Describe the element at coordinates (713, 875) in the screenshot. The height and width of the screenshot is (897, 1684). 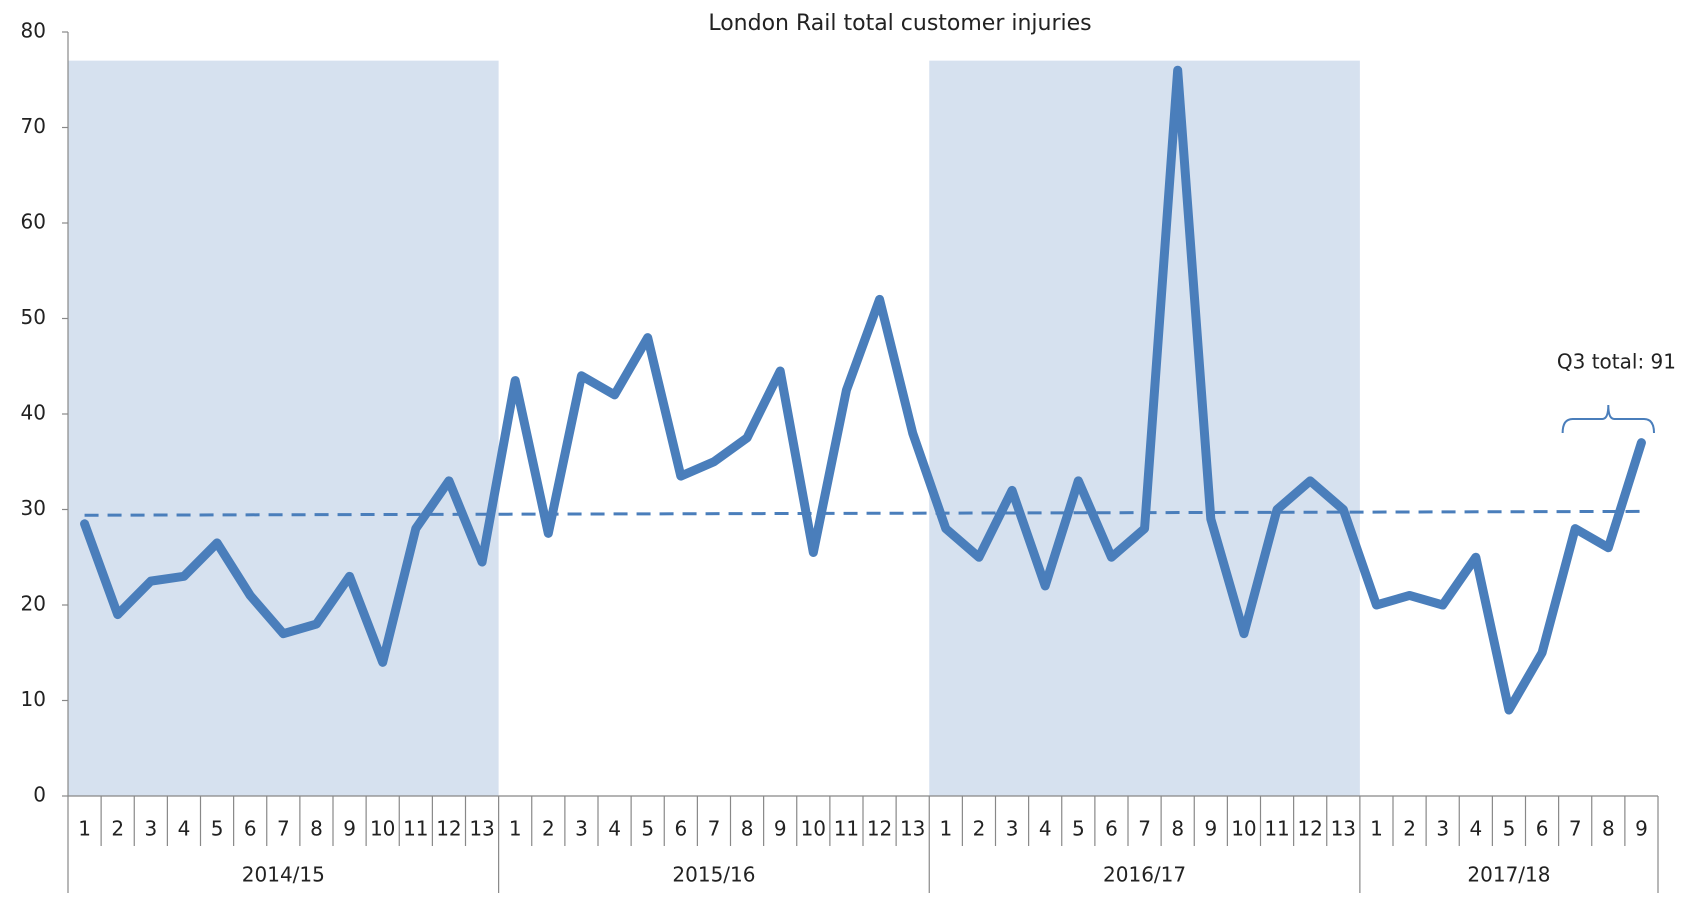
I see `group-label: 2015/16` at that location.